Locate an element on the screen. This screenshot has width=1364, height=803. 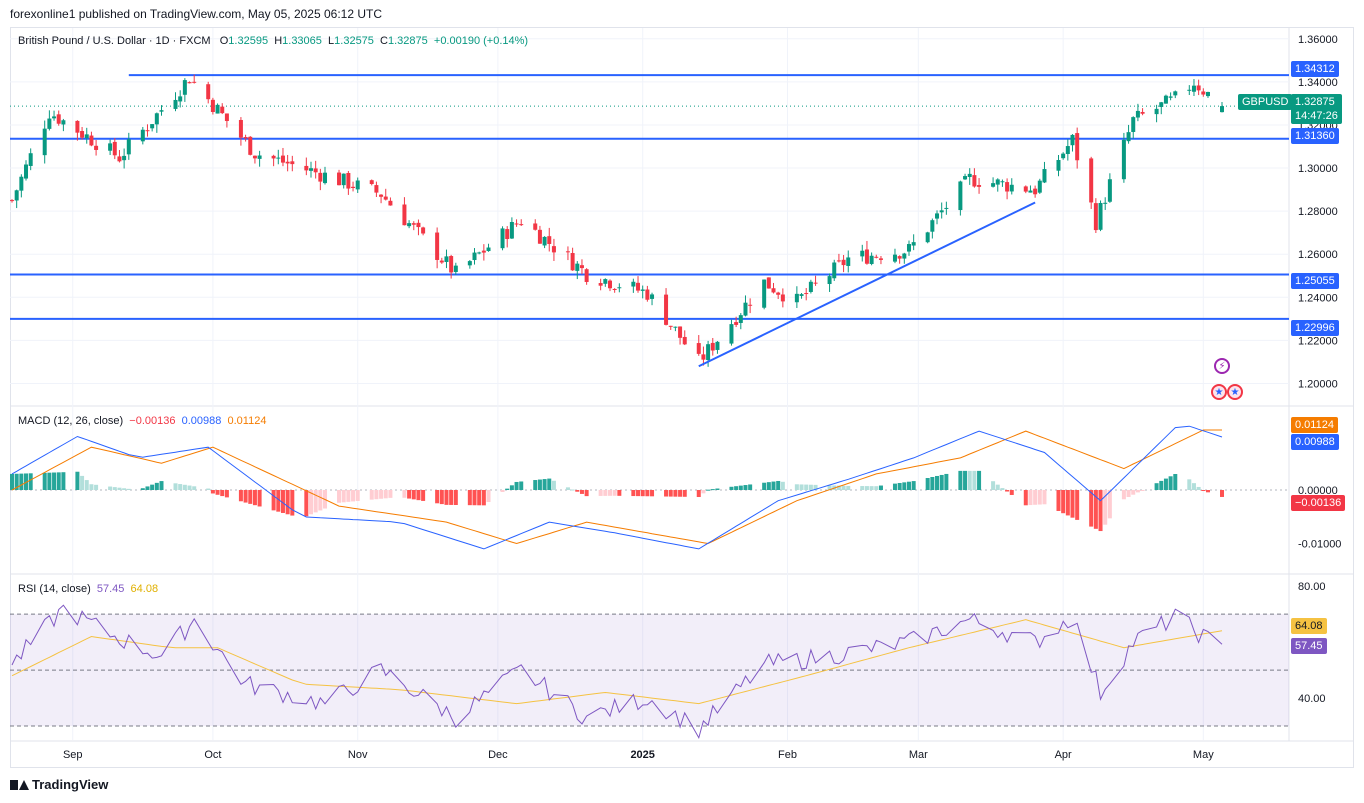
symbol-tag: GBPUSD is located at coordinates (1265, 102).